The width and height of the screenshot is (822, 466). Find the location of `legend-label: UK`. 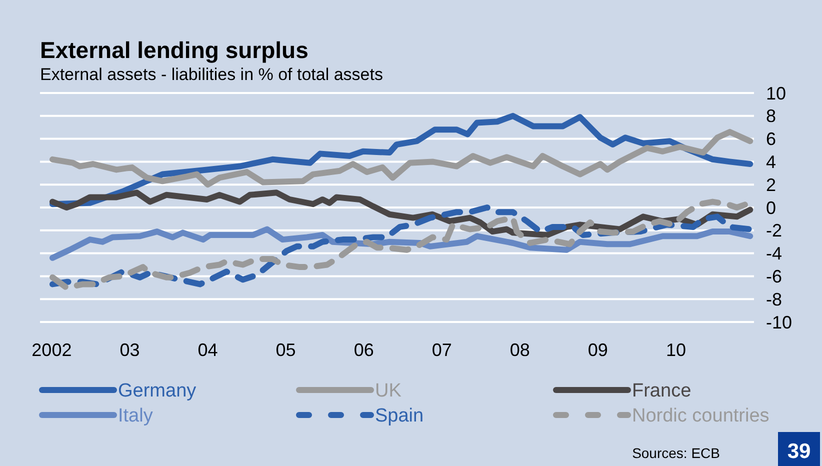

legend-label: UK is located at coordinates (388, 391).